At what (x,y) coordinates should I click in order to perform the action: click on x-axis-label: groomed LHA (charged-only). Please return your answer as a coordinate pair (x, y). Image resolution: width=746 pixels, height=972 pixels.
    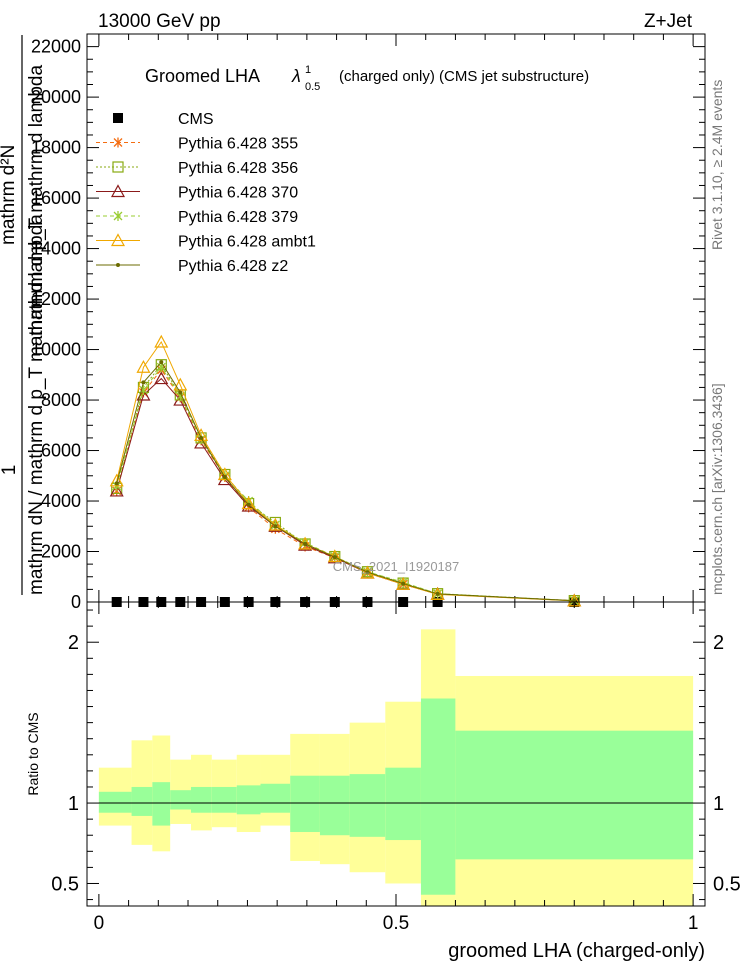
    Looking at the image, I should click on (576, 951).